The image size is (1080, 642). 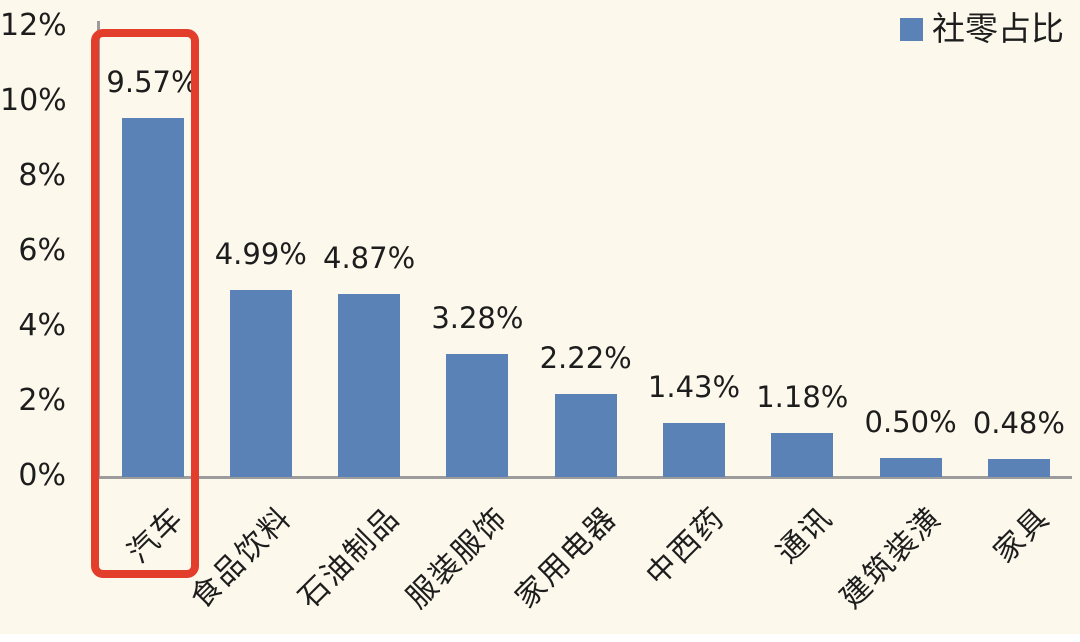 I want to click on bar-value-label: 3.28%, so click(x=477, y=318).